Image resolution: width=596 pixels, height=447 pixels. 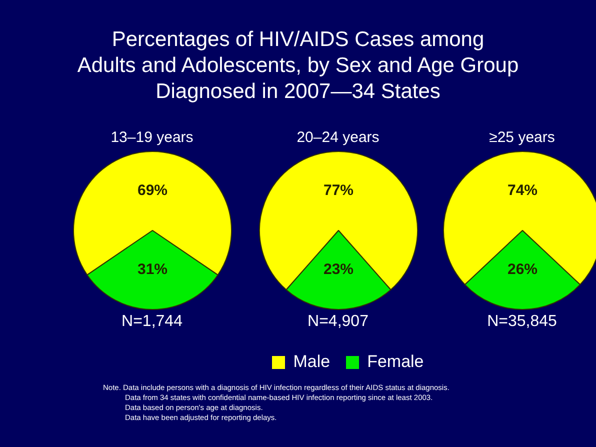 I want to click on legend-label: Male, so click(x=311, y=362).